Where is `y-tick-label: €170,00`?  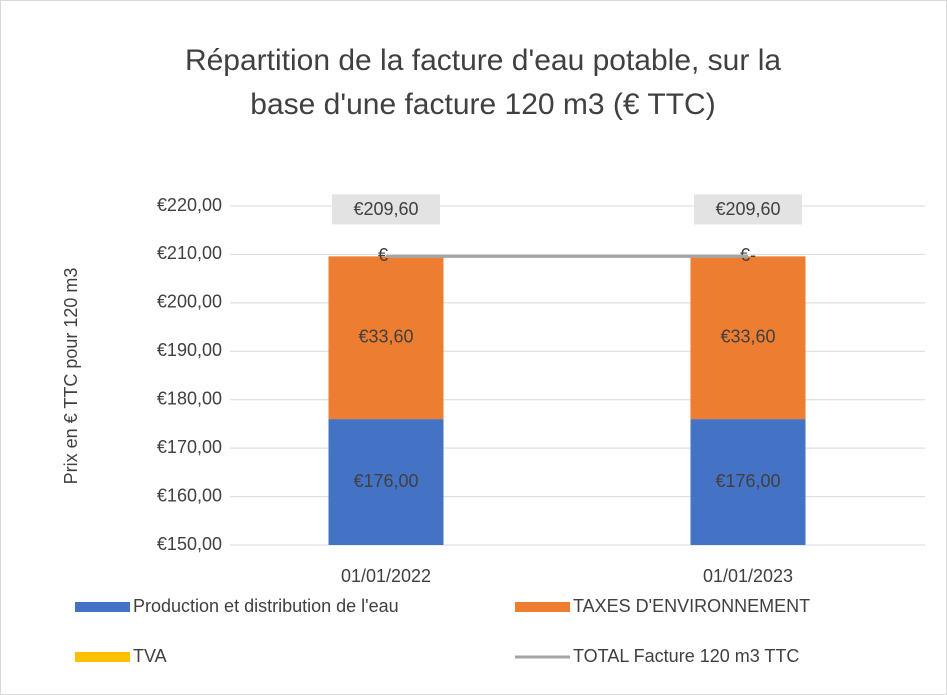
y-tick-label: €170,00 is located at coordinates (189, 447).